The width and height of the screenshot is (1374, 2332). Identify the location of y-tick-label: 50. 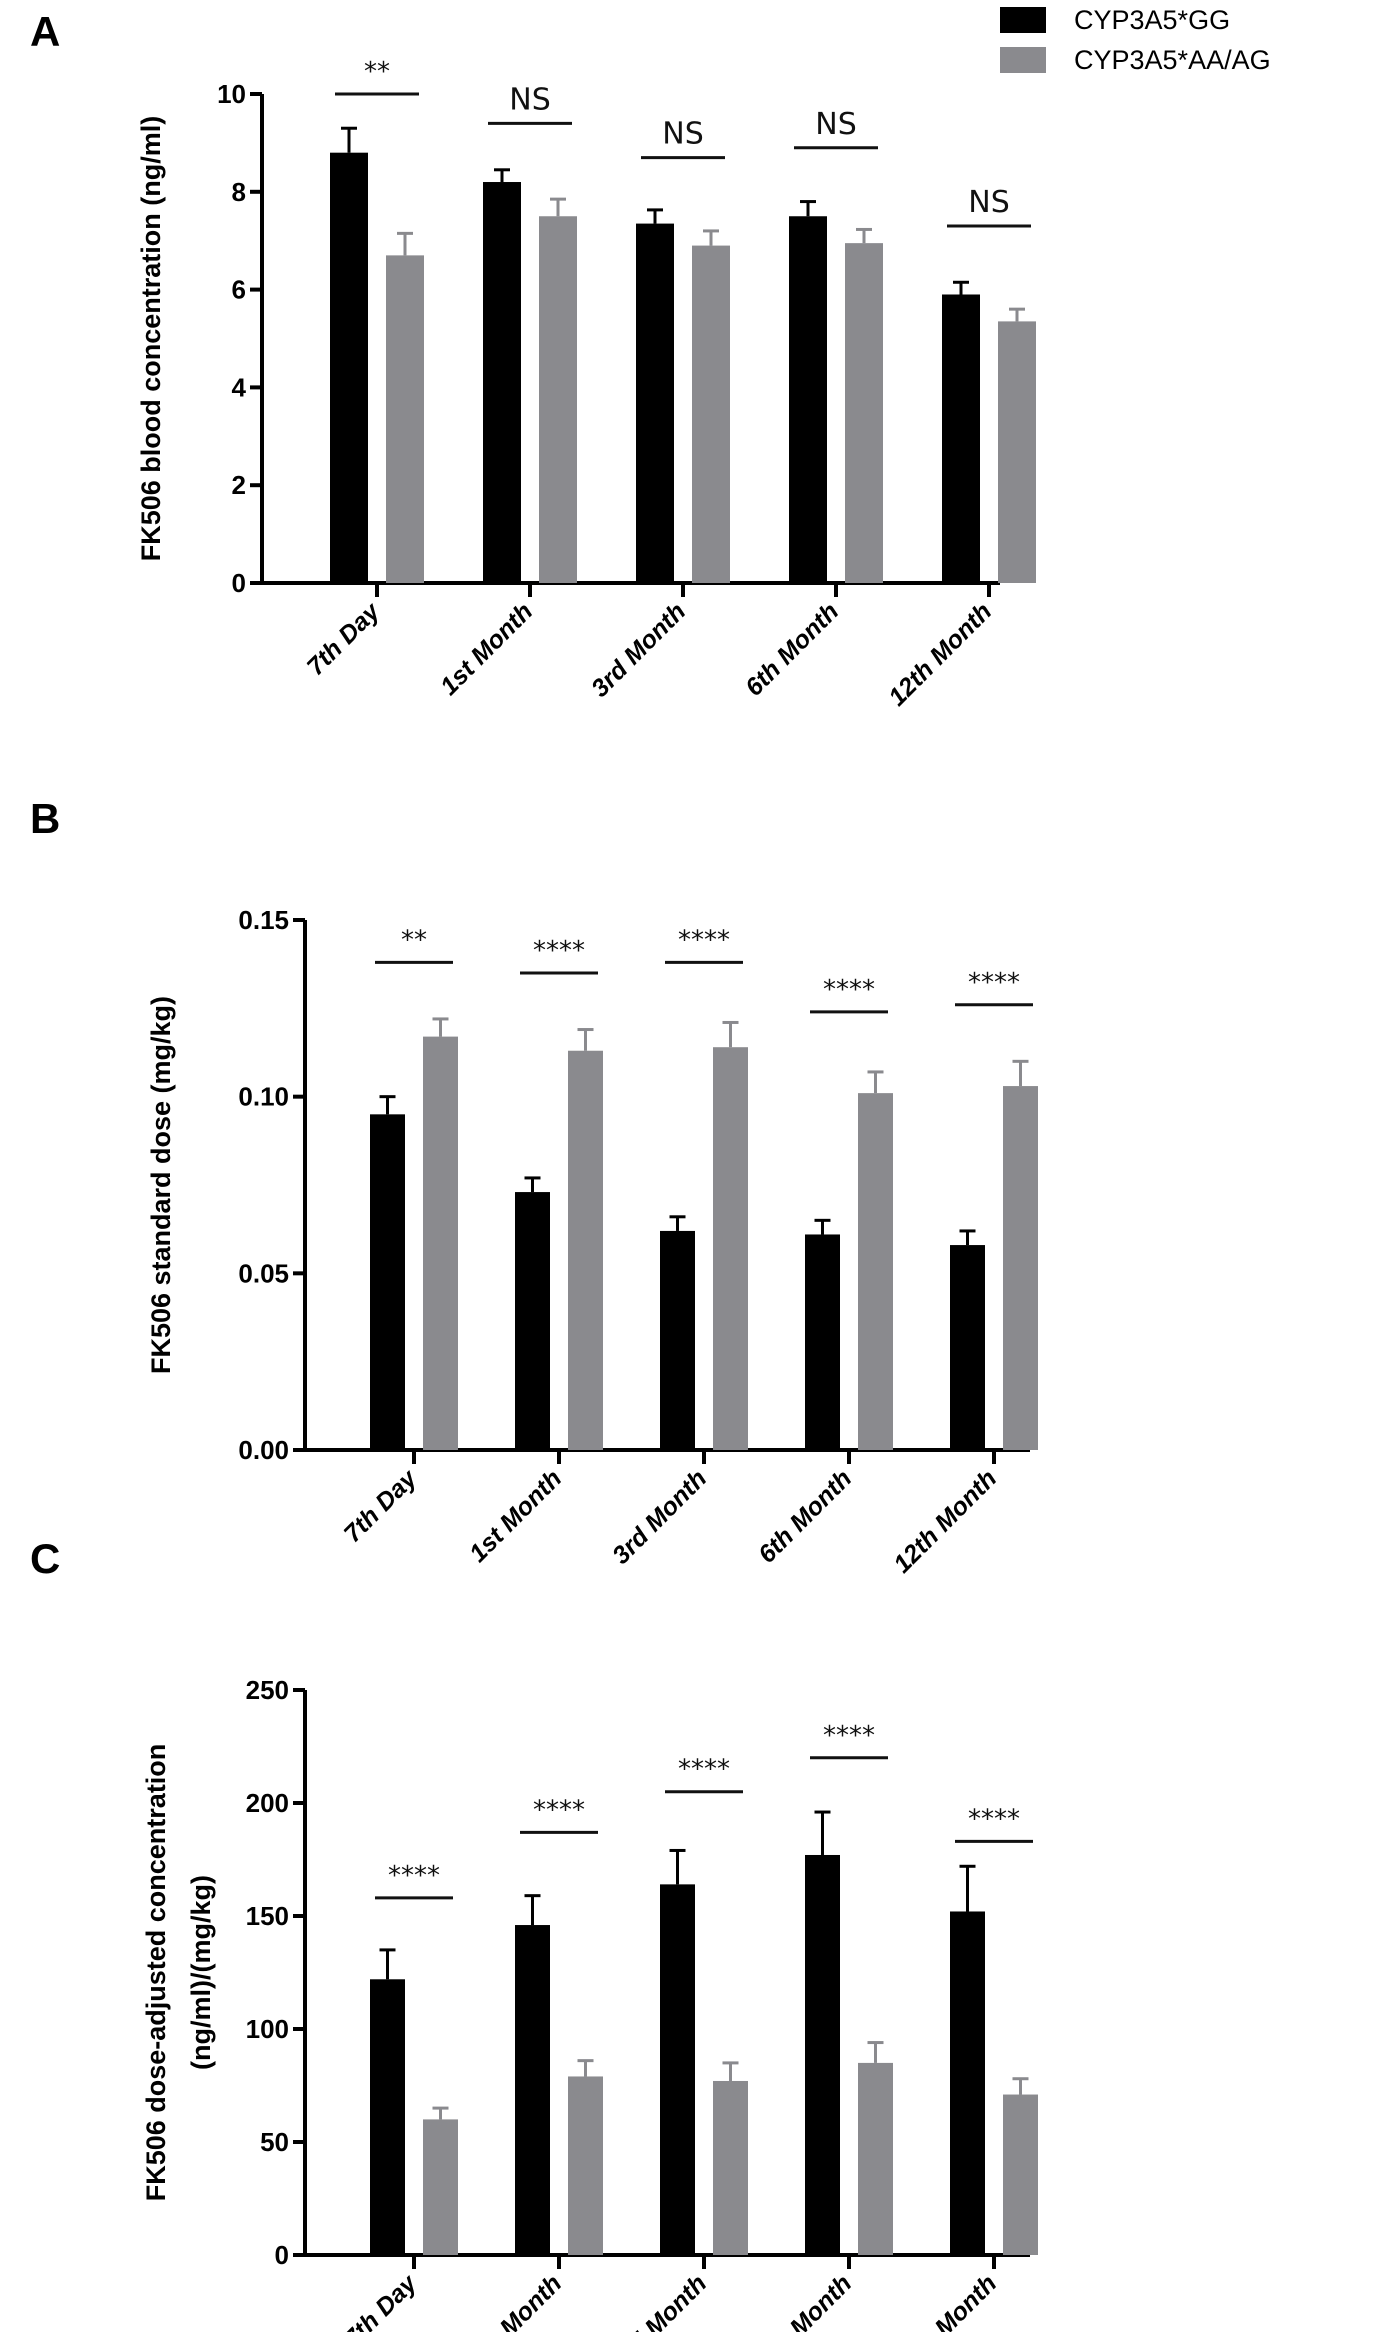
(274, 2142).